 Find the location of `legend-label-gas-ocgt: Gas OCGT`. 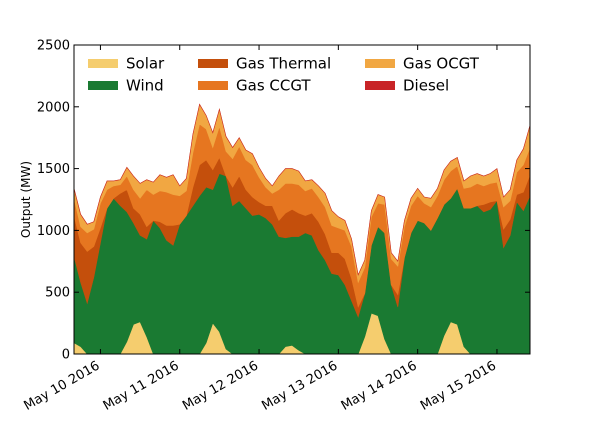

legend-label-gas-ocgt: Gas OCGT is located at coordinates (441, 64).